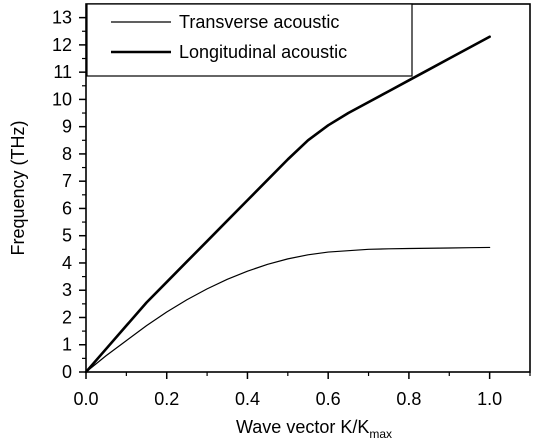 Image resolution: width=547 pixels, height=445 pixels. Describe the element at coordinates (18, 187) in the screenshot. I see `y-axis-label: Frequency (THz)` at that location.